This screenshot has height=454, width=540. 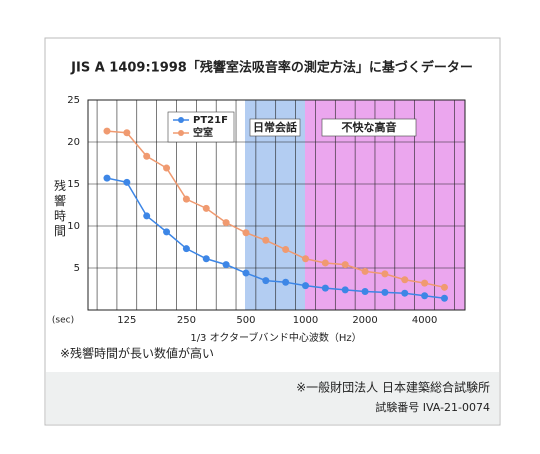 I want to click on footer-bg, so click(x=272, y=398).